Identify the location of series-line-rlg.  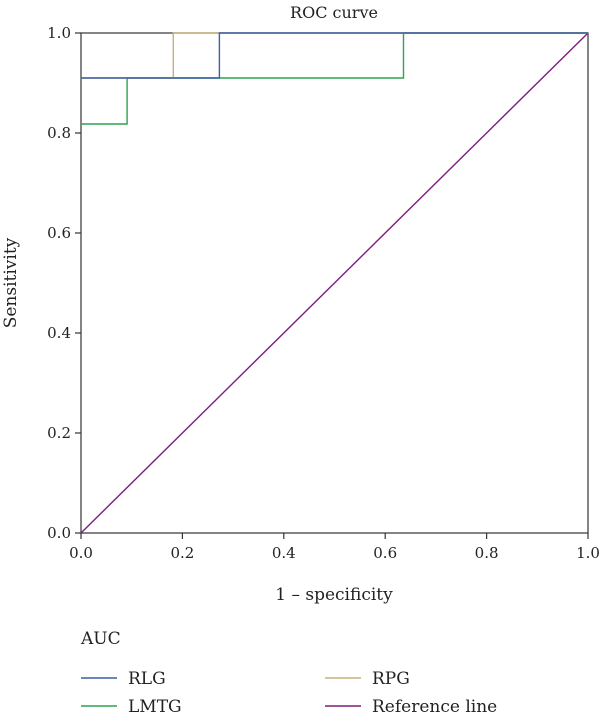
(334, 55).